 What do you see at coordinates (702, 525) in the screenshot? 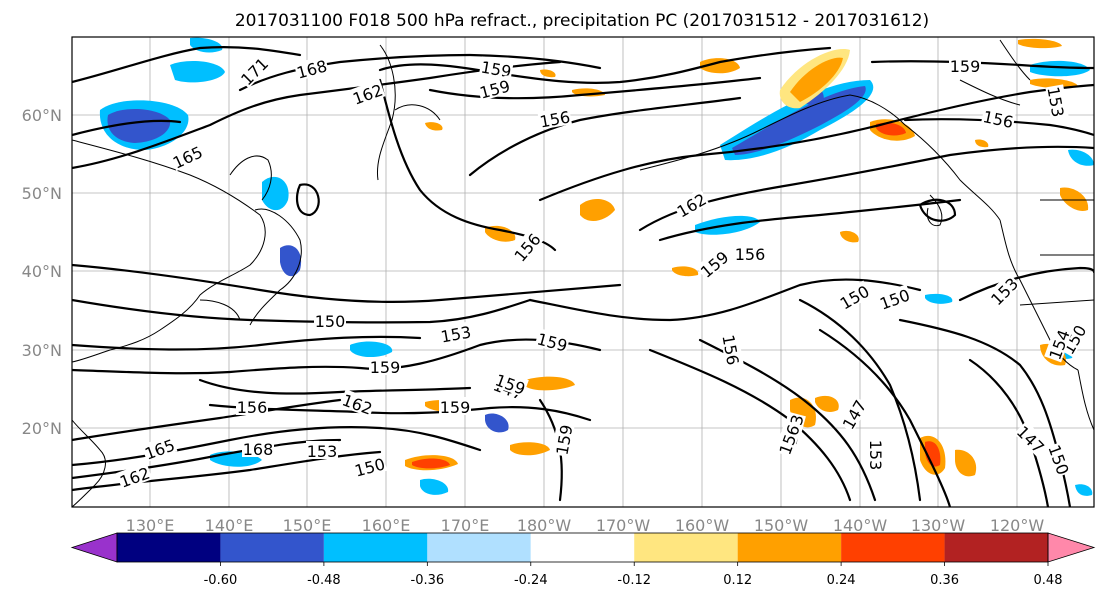
I see `lon-label: 160°W` at bounding box center [702, 525].